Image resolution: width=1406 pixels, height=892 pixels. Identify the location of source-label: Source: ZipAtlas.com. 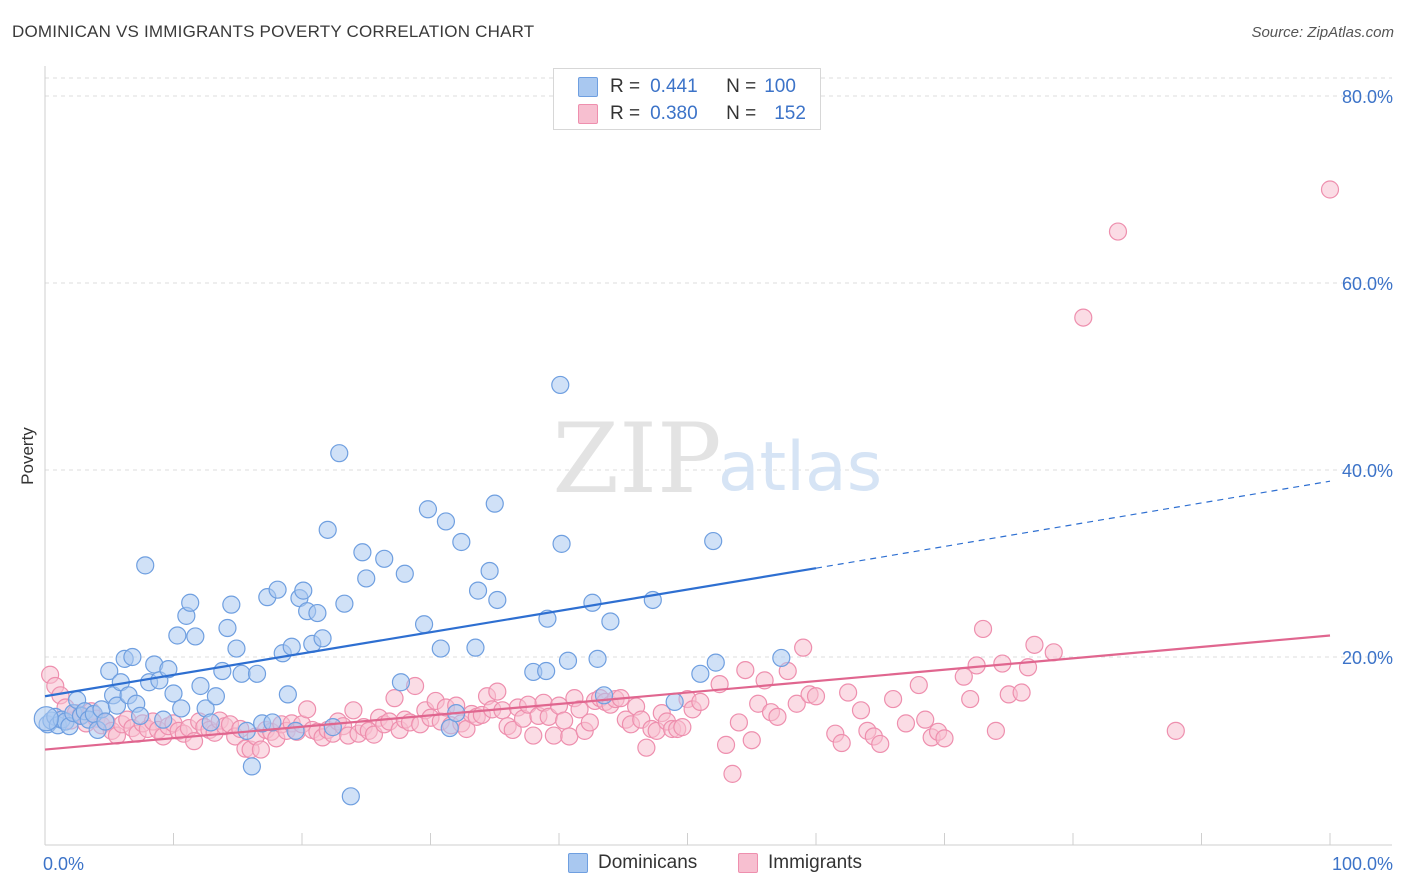
(1322, 32).